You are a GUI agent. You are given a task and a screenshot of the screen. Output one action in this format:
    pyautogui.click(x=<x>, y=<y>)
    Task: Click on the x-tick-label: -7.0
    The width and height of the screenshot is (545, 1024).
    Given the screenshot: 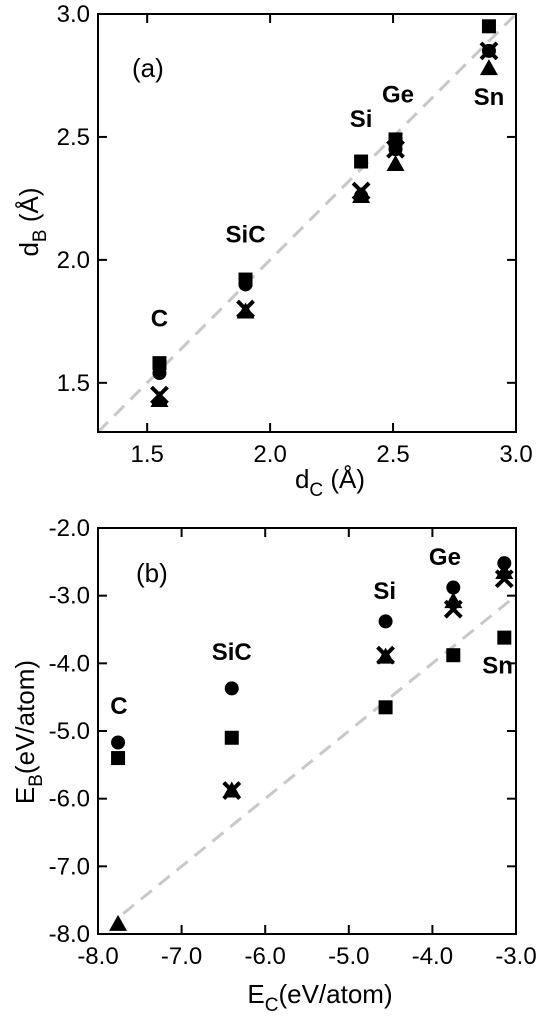 What is the action you would take?
    pyautogui.click(x=181, y=956)
    